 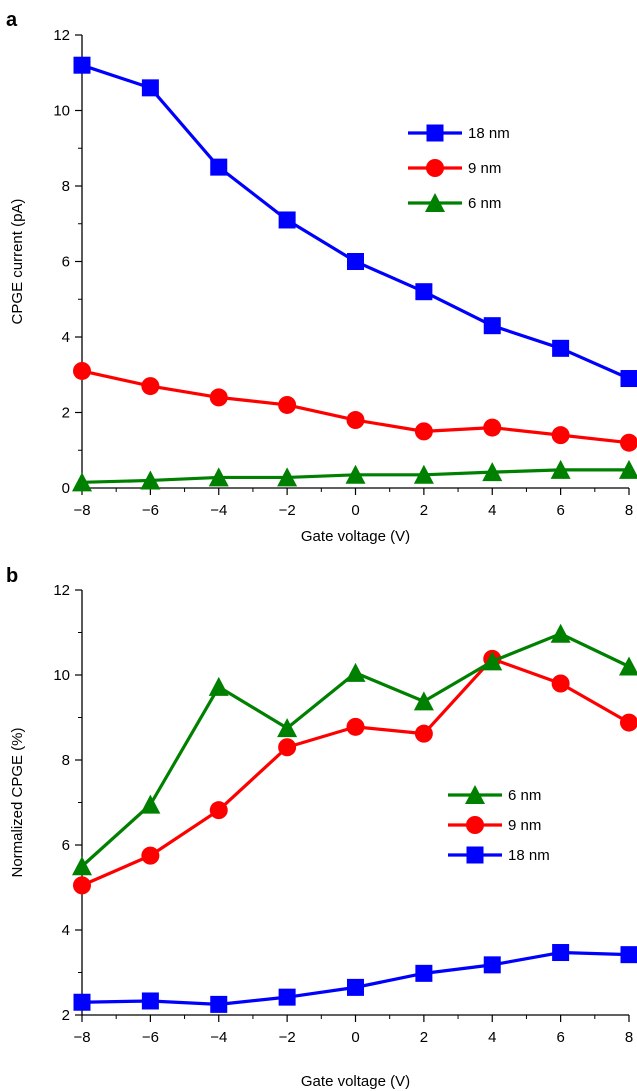 I want to click on y-axis-title: CPGE current (pA), so click(x=17, y=262).